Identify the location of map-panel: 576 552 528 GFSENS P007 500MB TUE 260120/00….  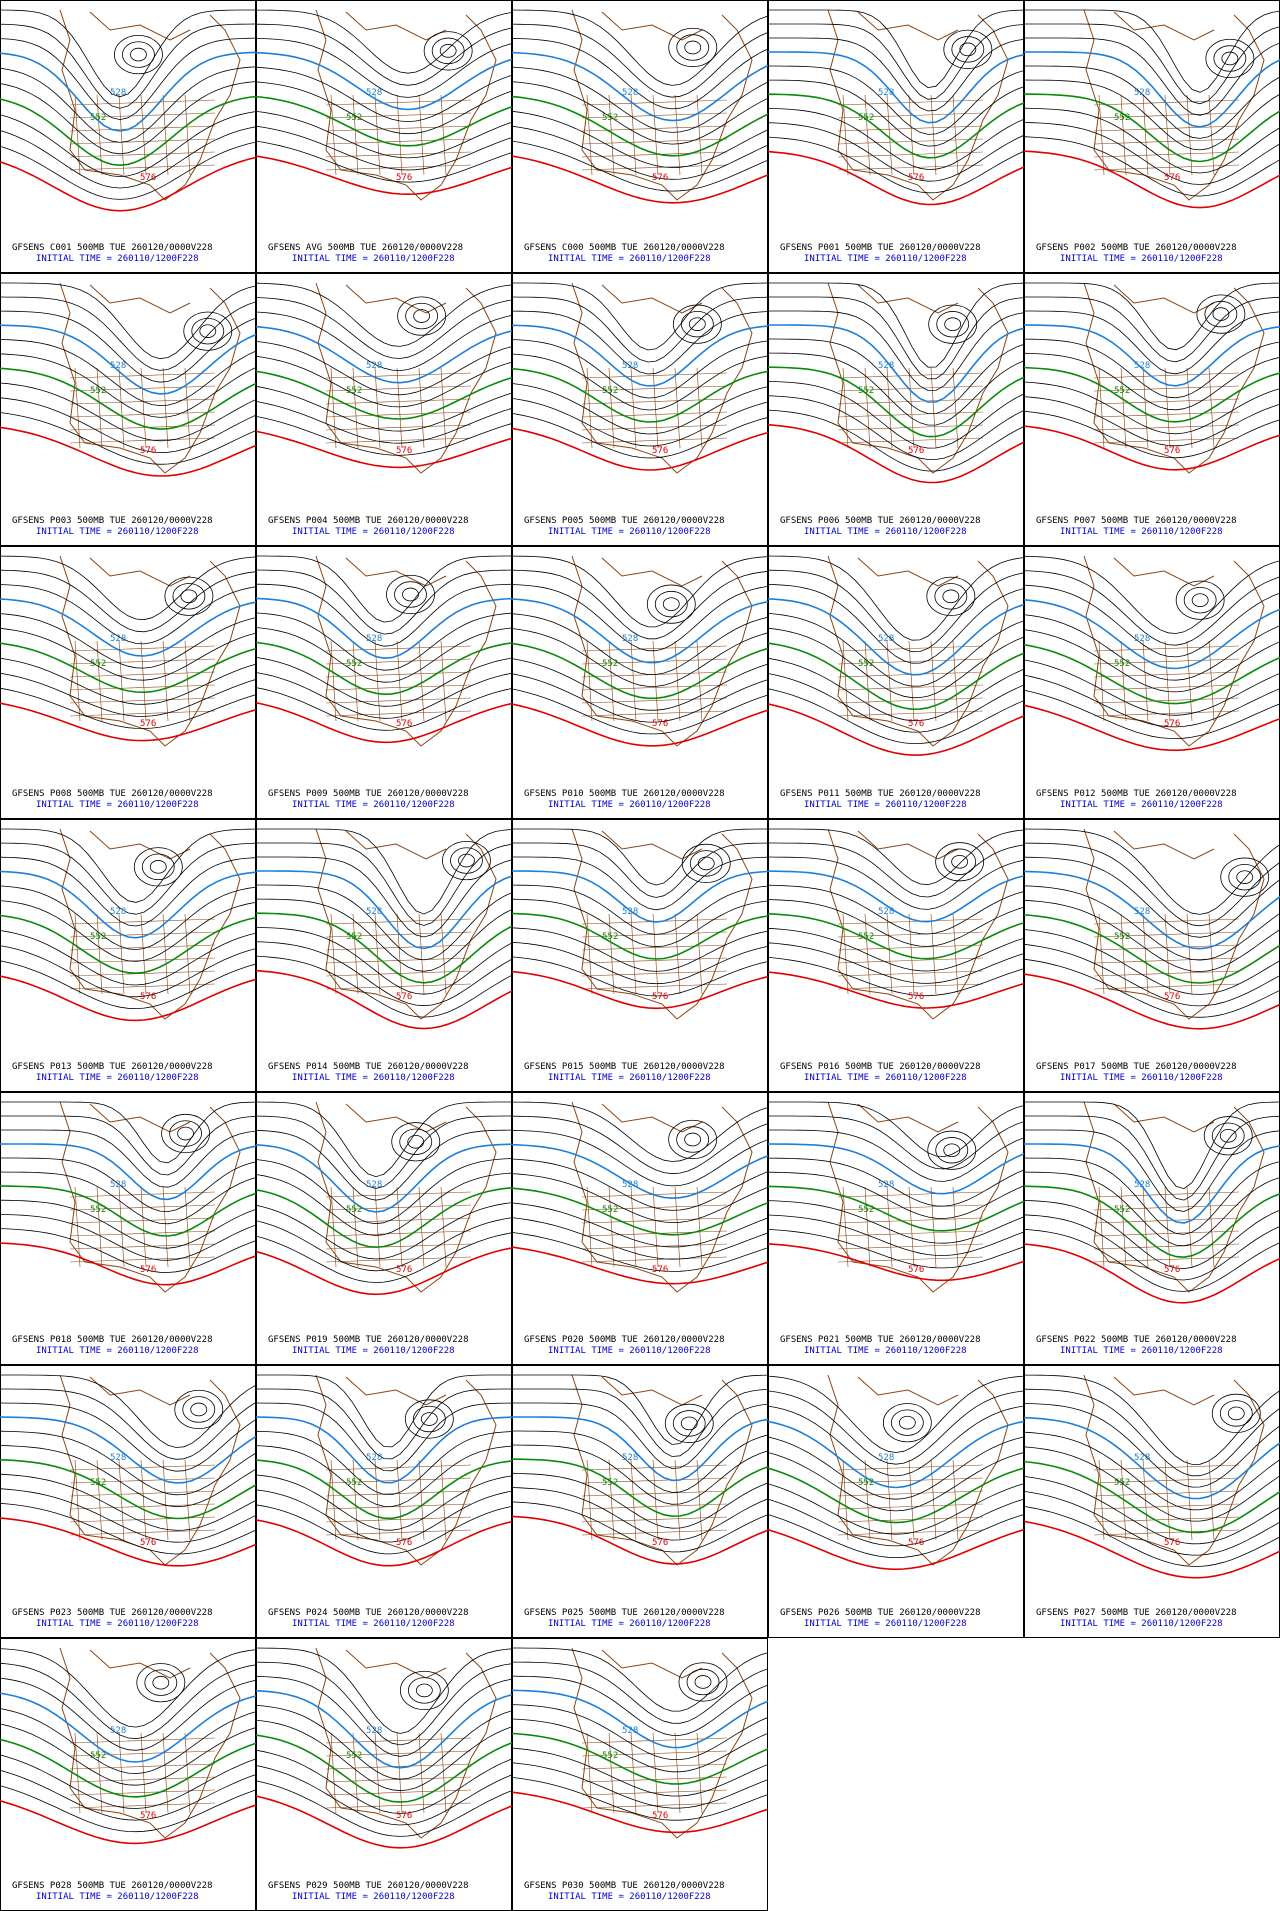
(1152, 409).